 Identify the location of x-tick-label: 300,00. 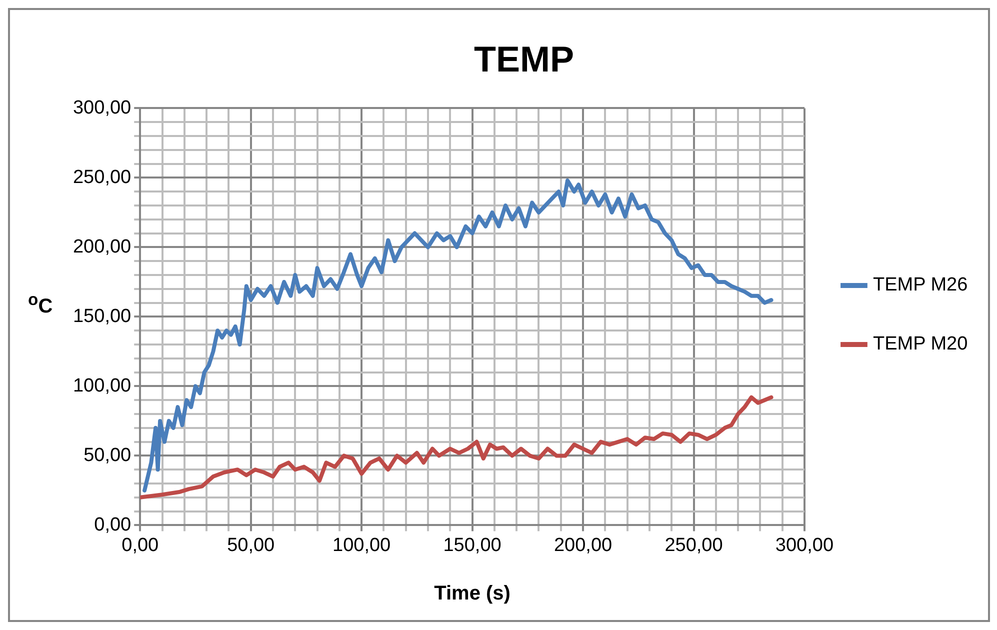
(804, 545).